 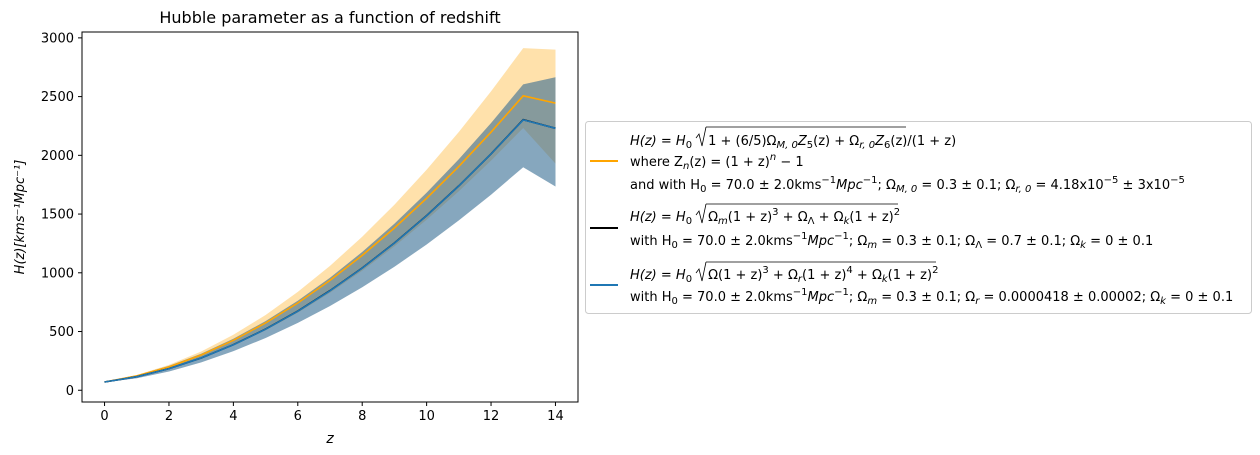 I want to click on legend-2-line1: H(z) = H0 Ωm(1 + z)3 + ΩΛ + Ωk(1 + z)2, so click(x=765, y=217).